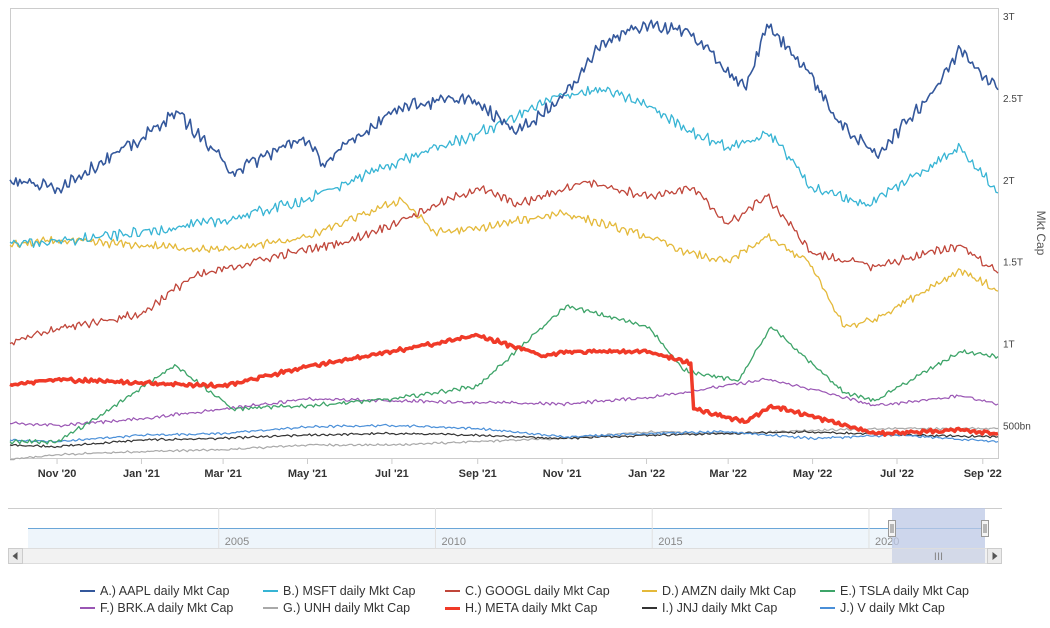  I want to click on x-tick-label: May '22, so click(812, 474).